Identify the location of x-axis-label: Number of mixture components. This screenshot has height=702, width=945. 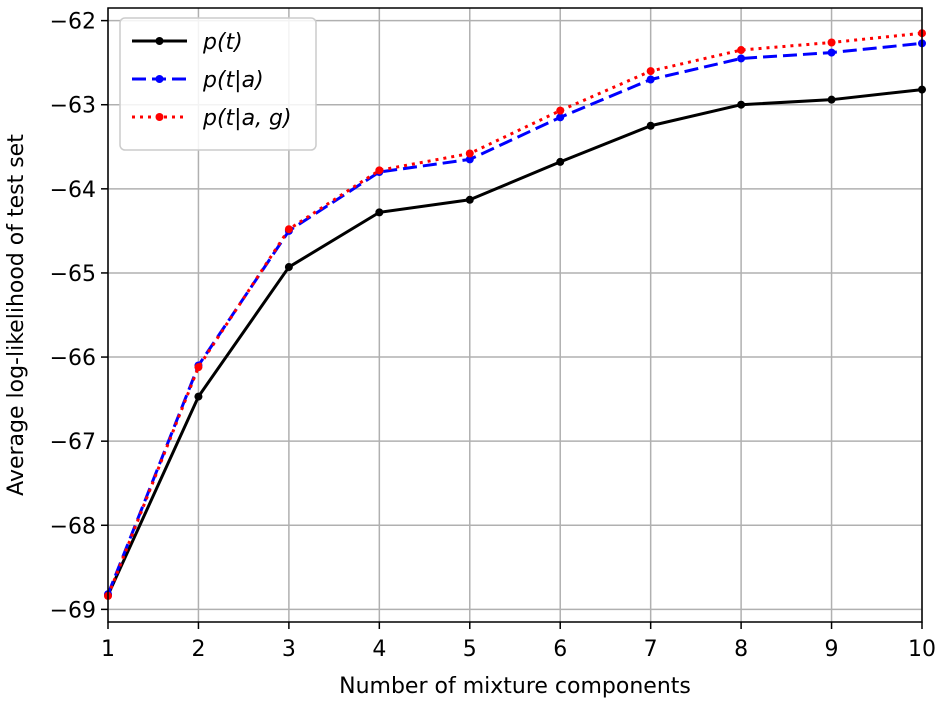
(515, 686).